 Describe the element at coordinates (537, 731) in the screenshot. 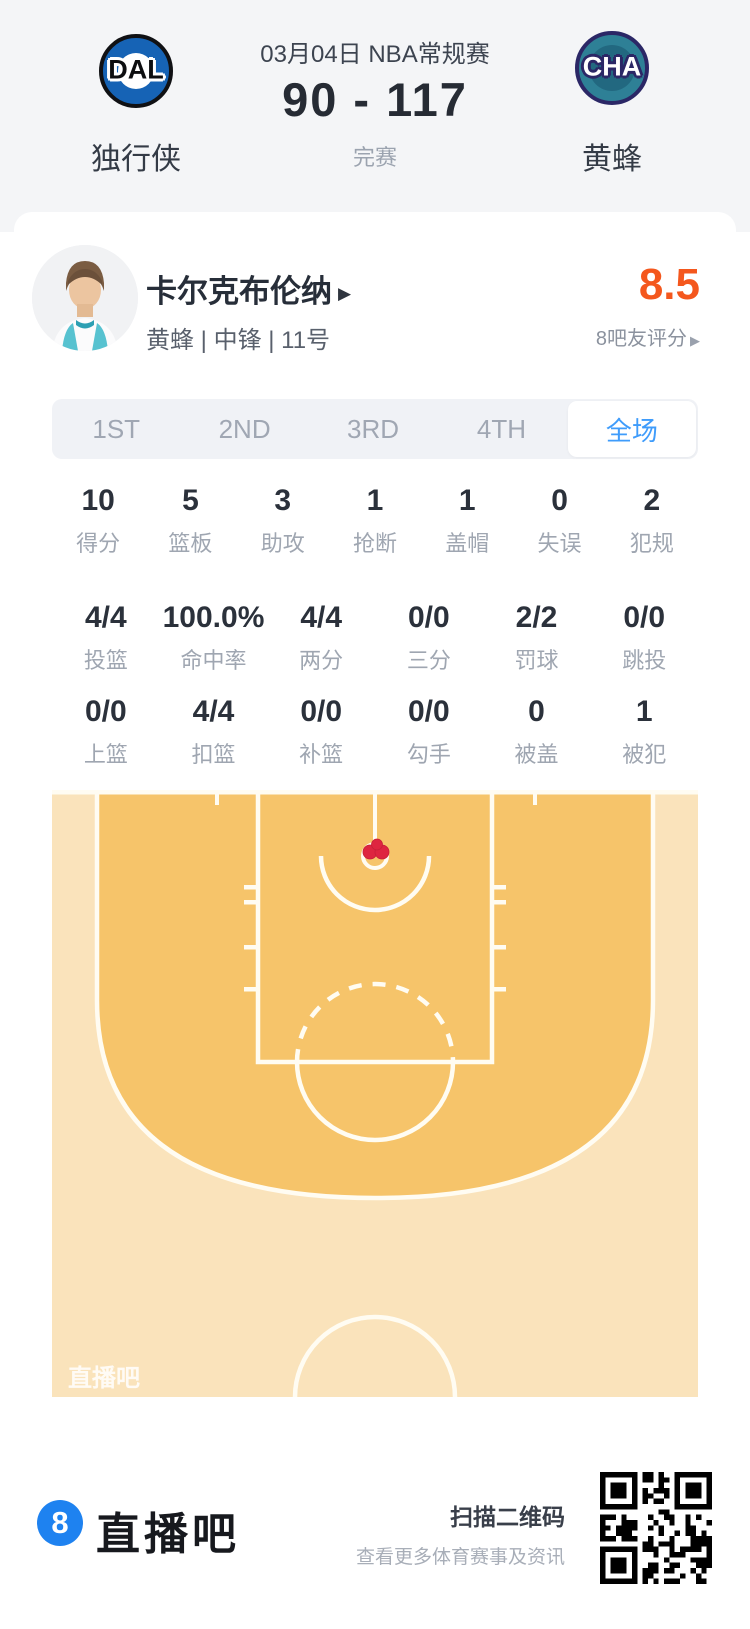

I see `stat-被盖: 0 被盖` at that location.